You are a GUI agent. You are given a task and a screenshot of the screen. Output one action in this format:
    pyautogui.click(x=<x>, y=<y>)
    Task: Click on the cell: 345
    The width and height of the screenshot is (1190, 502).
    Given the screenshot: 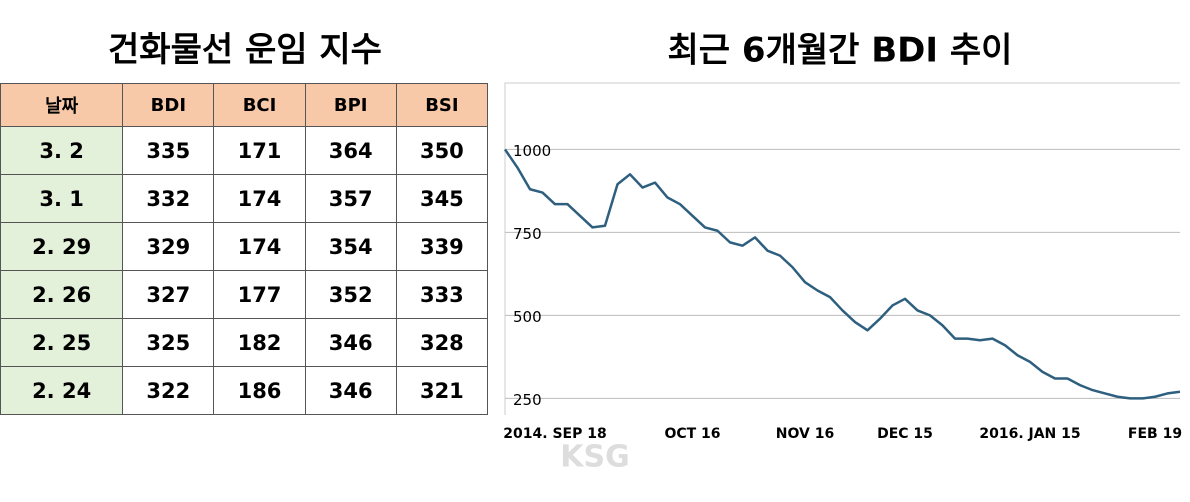 What is the action you would take?
    pyautogui.click(x=442, y=198)
    